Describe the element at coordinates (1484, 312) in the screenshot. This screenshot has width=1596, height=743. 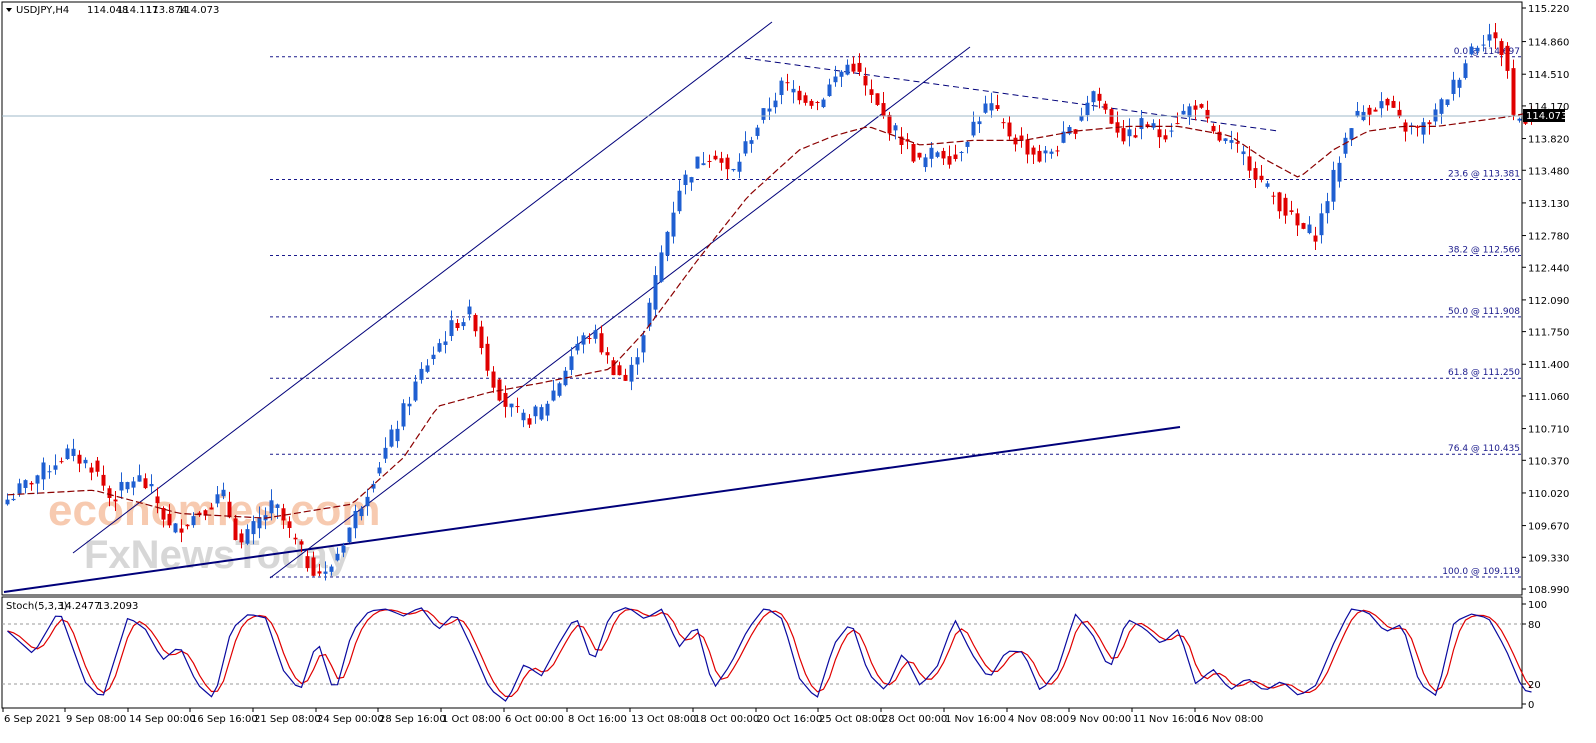
I see `fib-label-3: 50.0 @ 111.908` at that location.